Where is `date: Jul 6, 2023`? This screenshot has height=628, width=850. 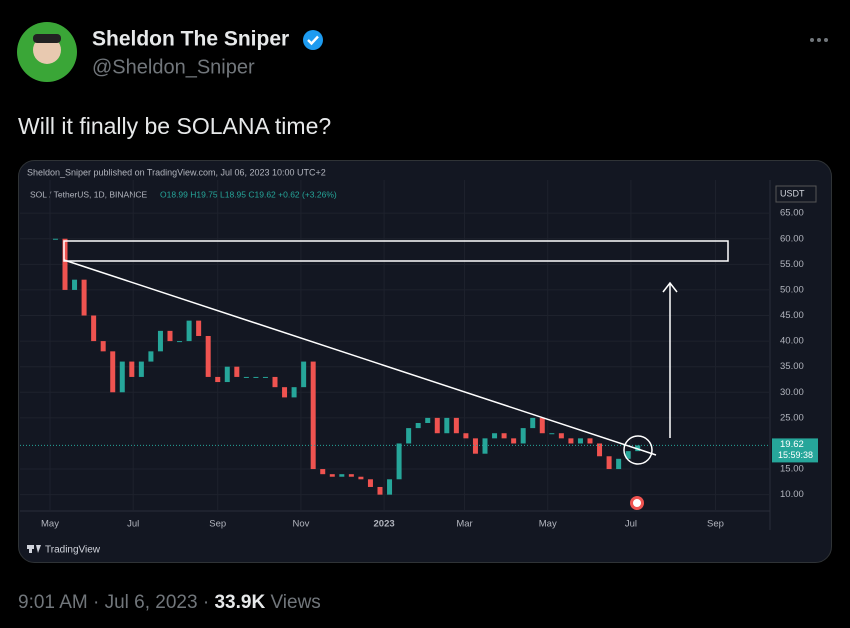
date: Jul 6, 2023 is located at coordinates (151, 602).